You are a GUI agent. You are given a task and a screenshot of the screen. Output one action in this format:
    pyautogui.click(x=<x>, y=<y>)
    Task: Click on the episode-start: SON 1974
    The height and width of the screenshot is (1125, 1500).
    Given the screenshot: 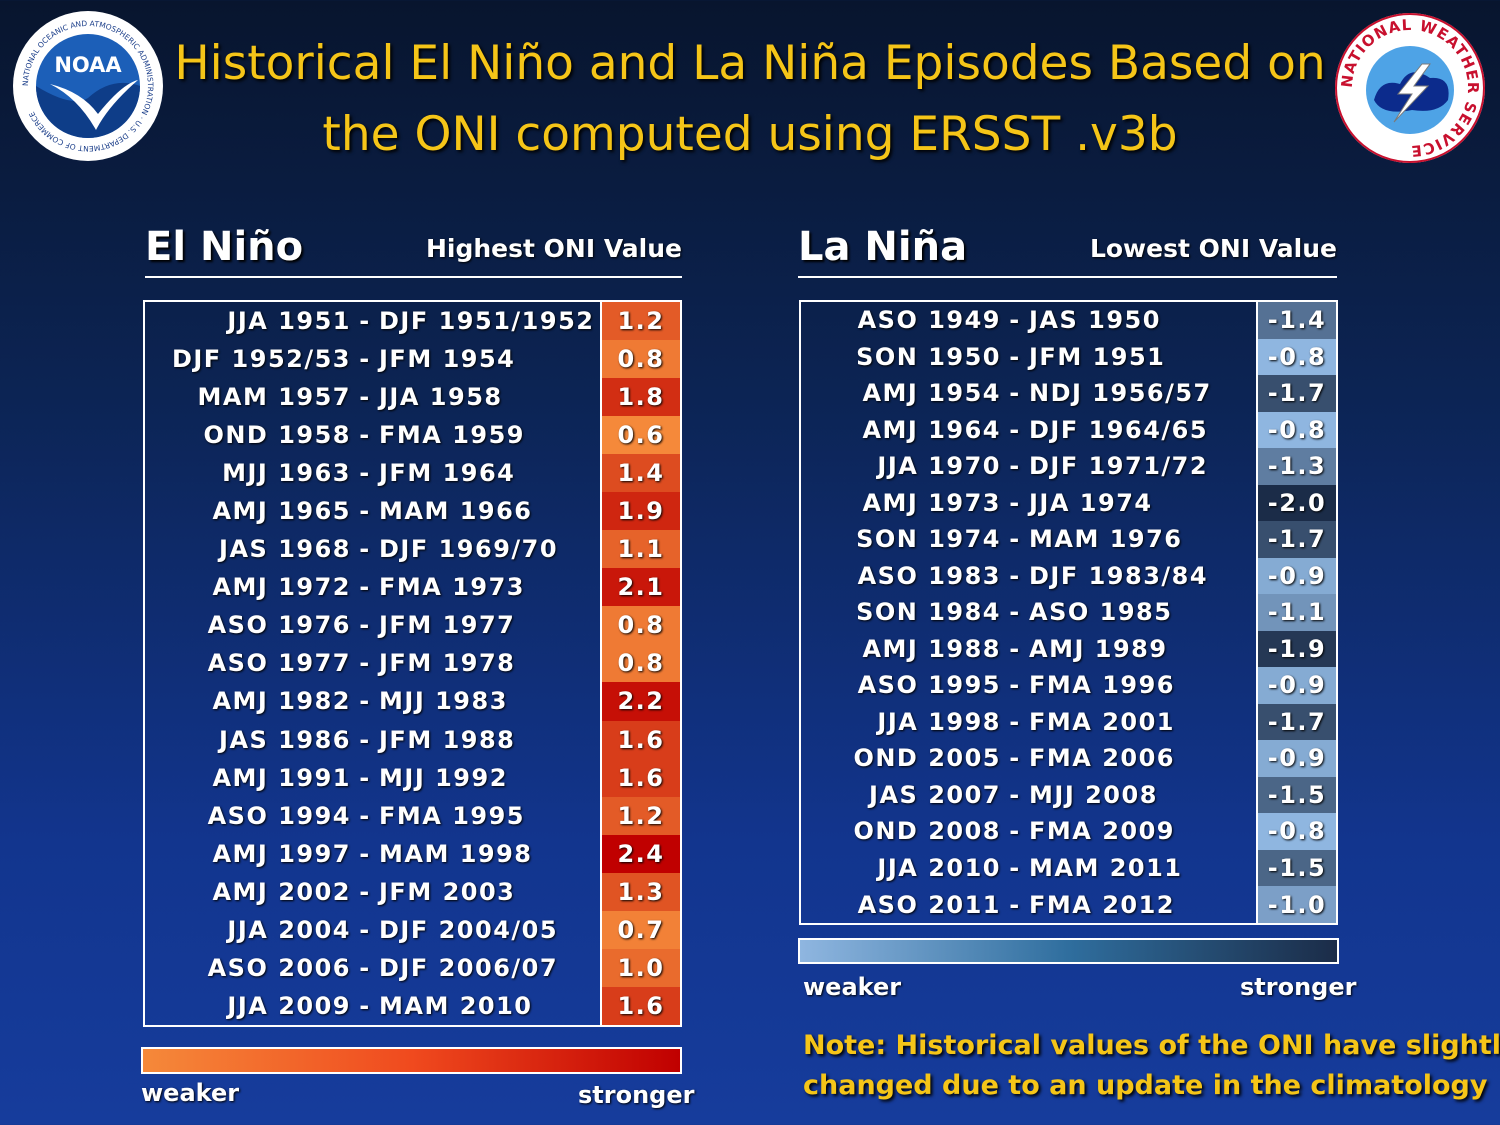 What is the action you would take?
    pyautogui.click(x=928, y=539)
    